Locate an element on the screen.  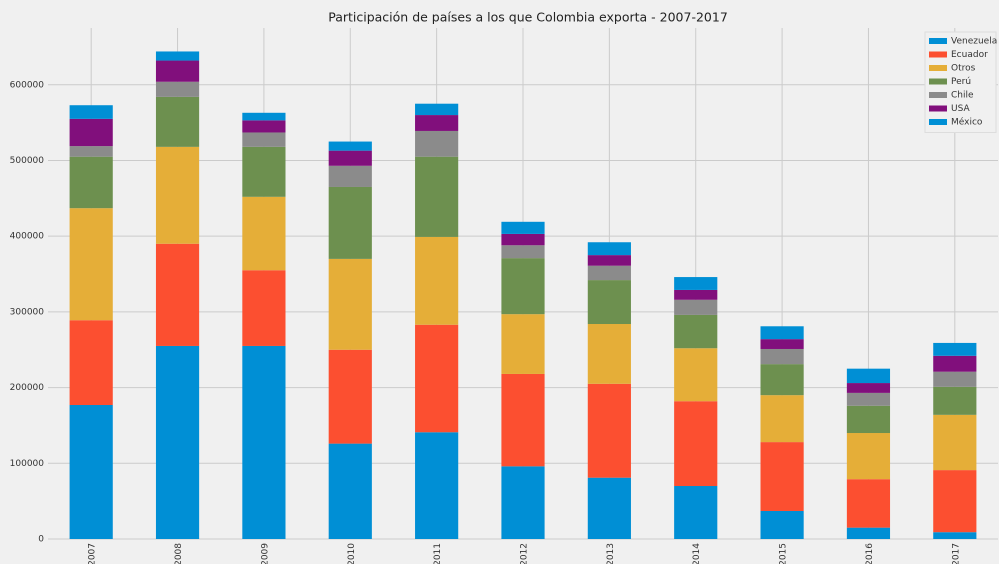
legend-label: Venezuela is located at coordinates (974, 42).